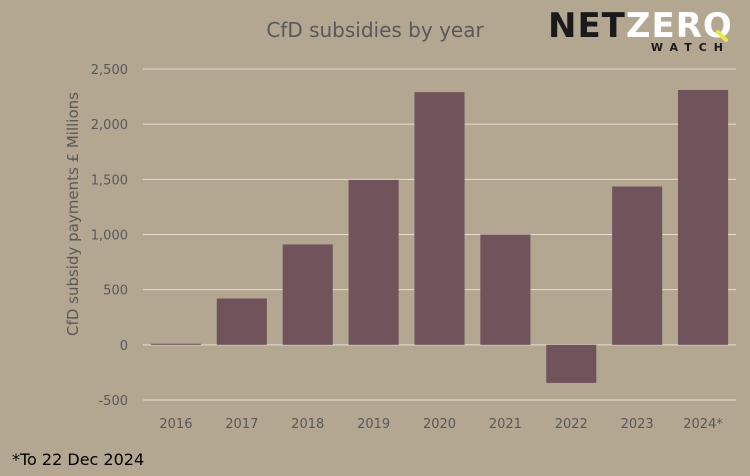  Describe the element at coordinates (124, 346) in the screenshot. I see `y-tick-label: 0` at that location.